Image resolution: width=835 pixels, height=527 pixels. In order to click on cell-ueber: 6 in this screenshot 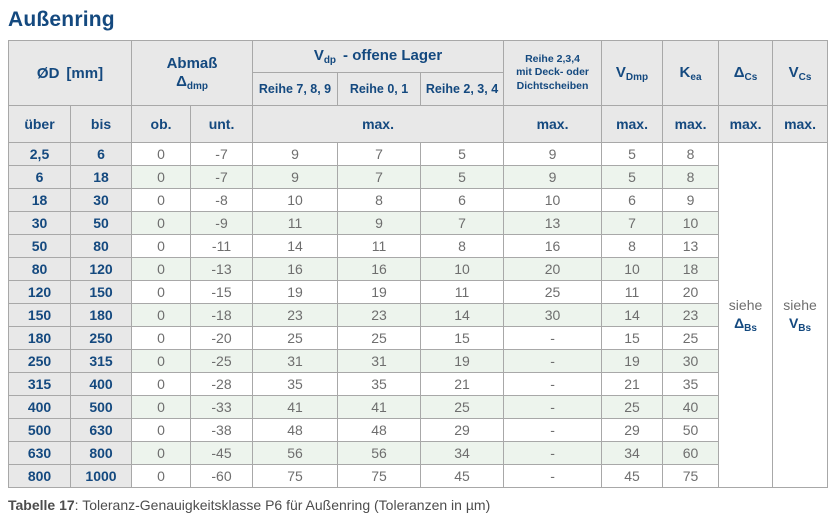, I will do `click(39, 177)`.